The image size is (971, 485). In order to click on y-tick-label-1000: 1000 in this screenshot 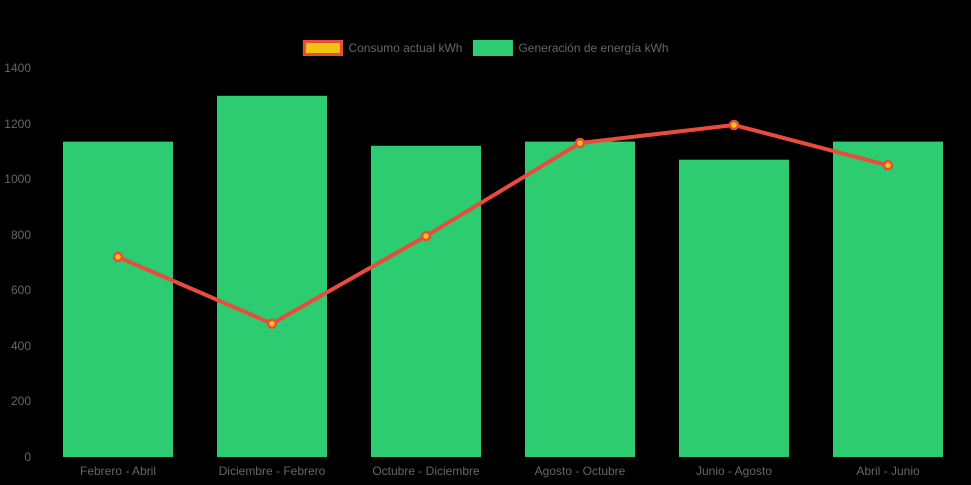, I will do `click(17, 179)`.